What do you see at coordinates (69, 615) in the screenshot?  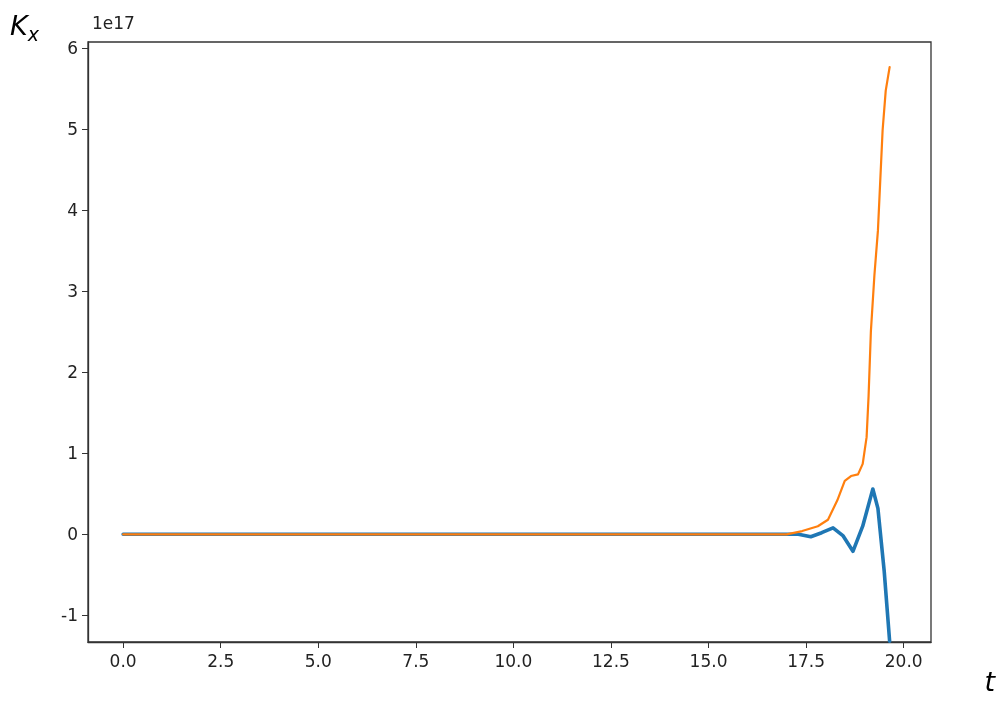 I see `y-tick-label: -1` at bounding box center [69, 615].